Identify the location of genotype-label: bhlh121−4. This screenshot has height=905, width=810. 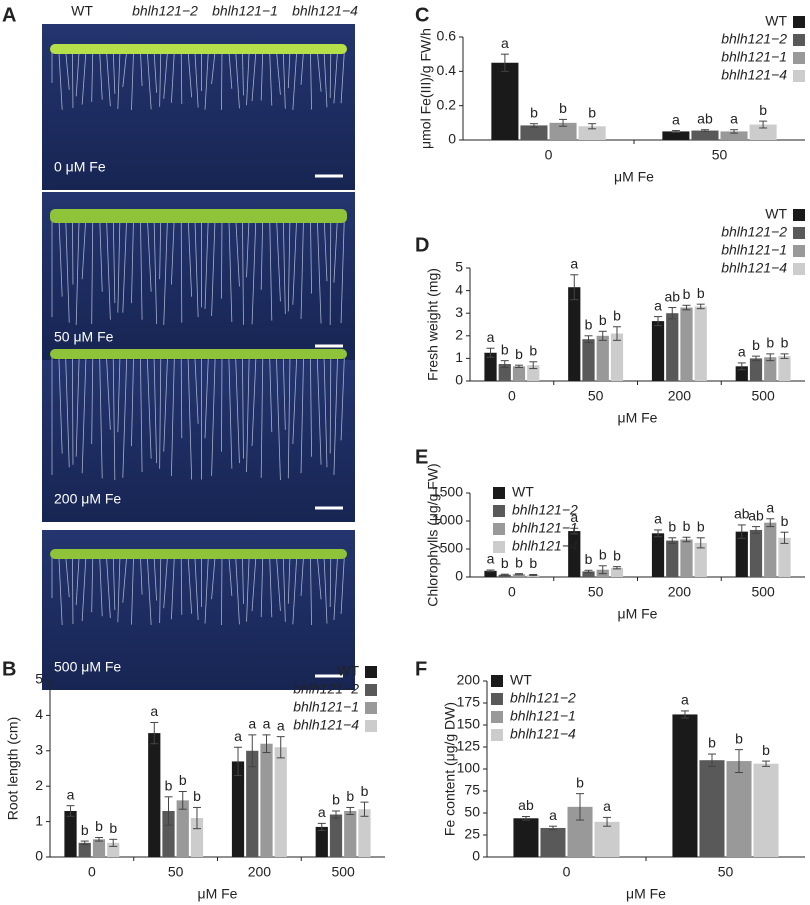
(325, 11).